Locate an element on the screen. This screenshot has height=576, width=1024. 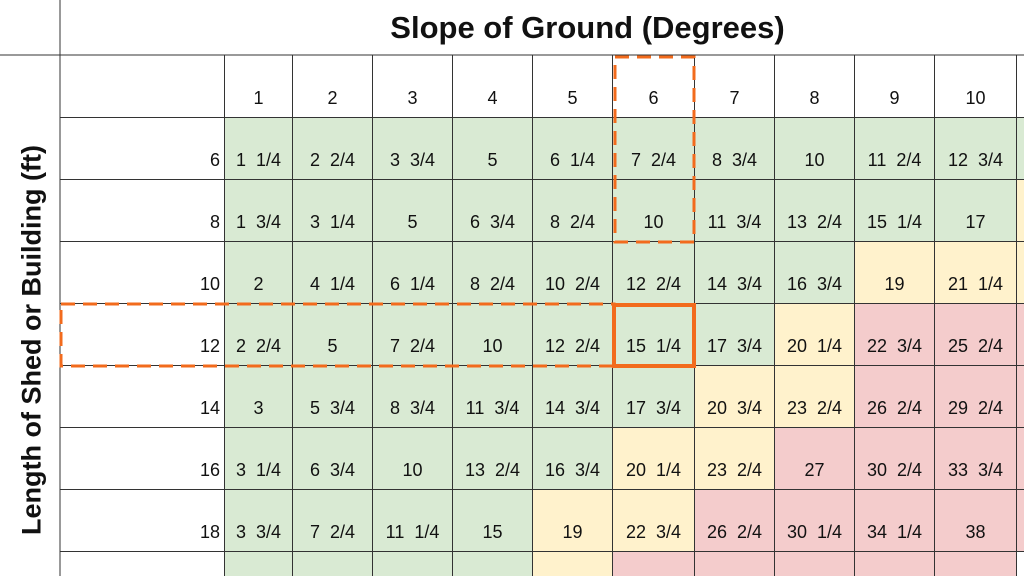
row-header: 10 is located at coordinates (142, 273).